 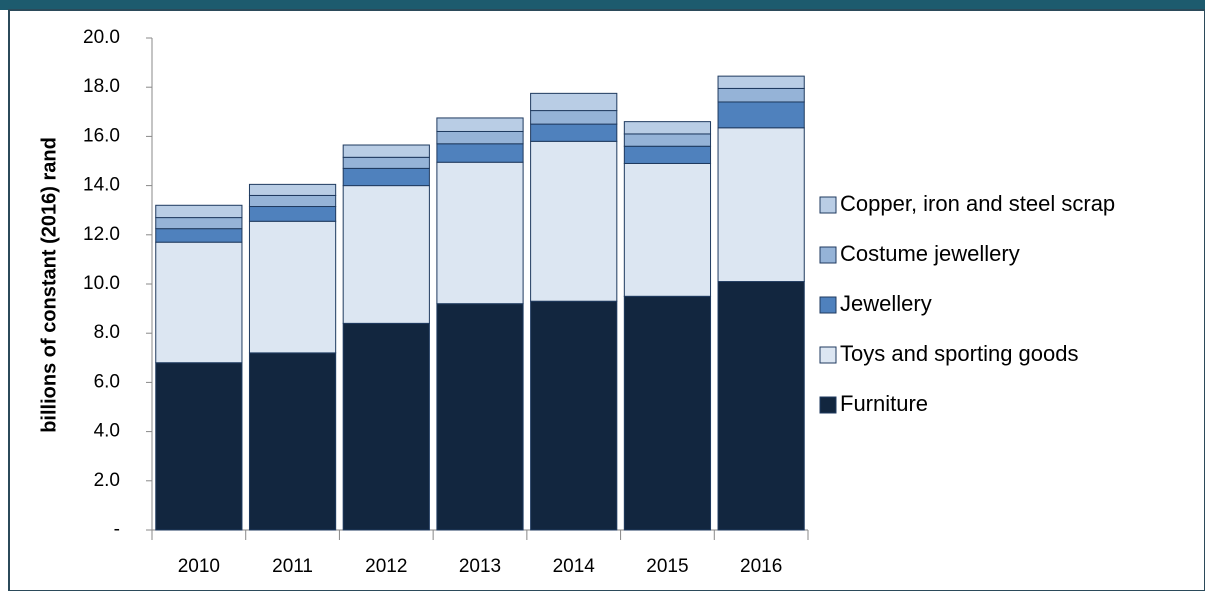 I want to click on legend-label: Costume jewellery, so click(x=930, y=253).